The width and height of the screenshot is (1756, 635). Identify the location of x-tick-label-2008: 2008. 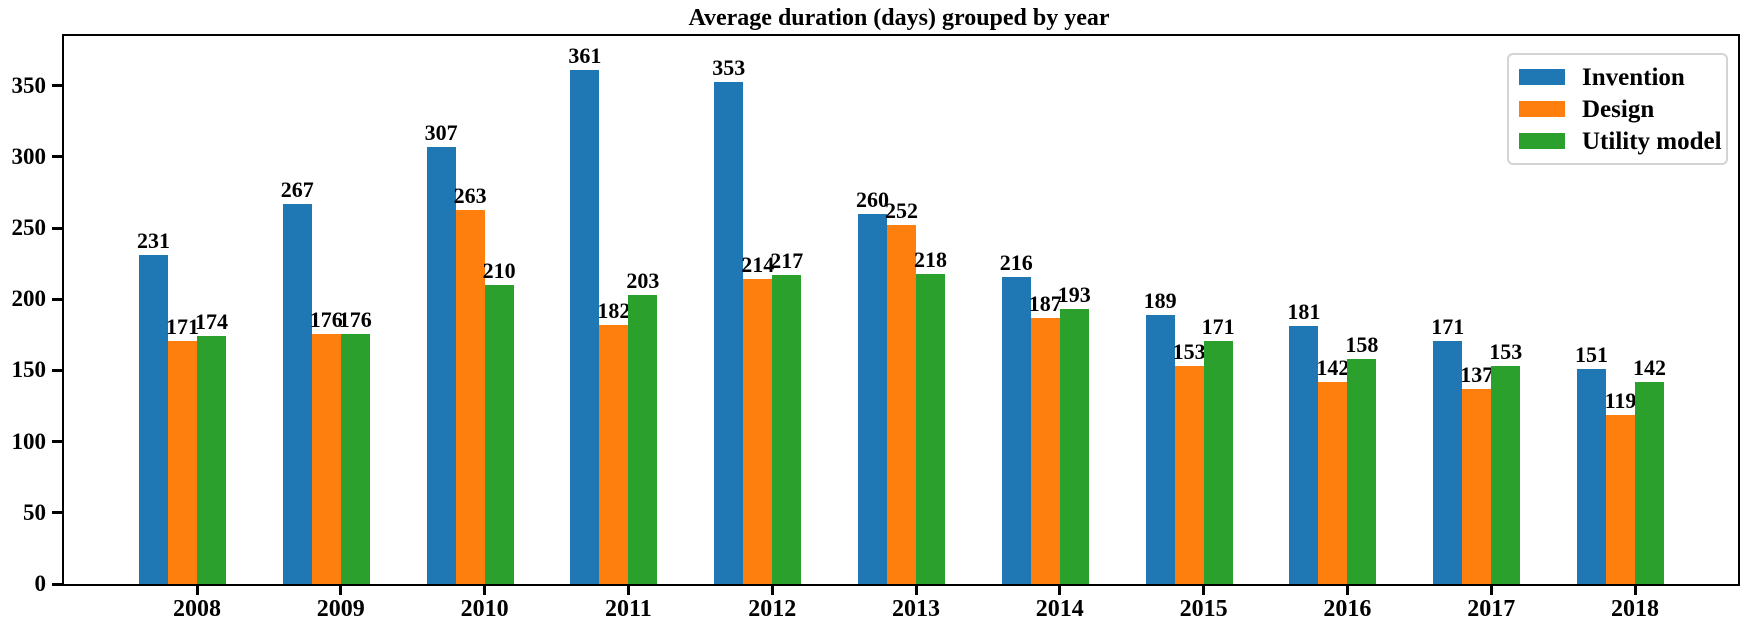
(197, 609).